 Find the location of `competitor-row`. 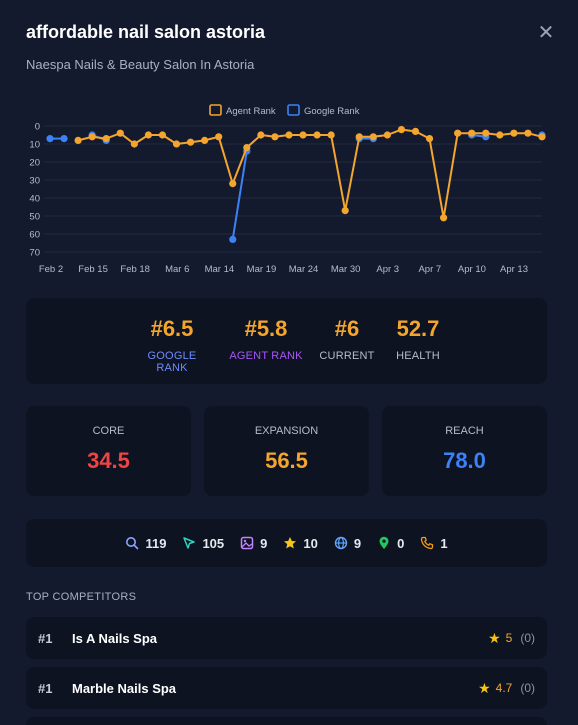

competitor-row is located at coordinates (286, 721).